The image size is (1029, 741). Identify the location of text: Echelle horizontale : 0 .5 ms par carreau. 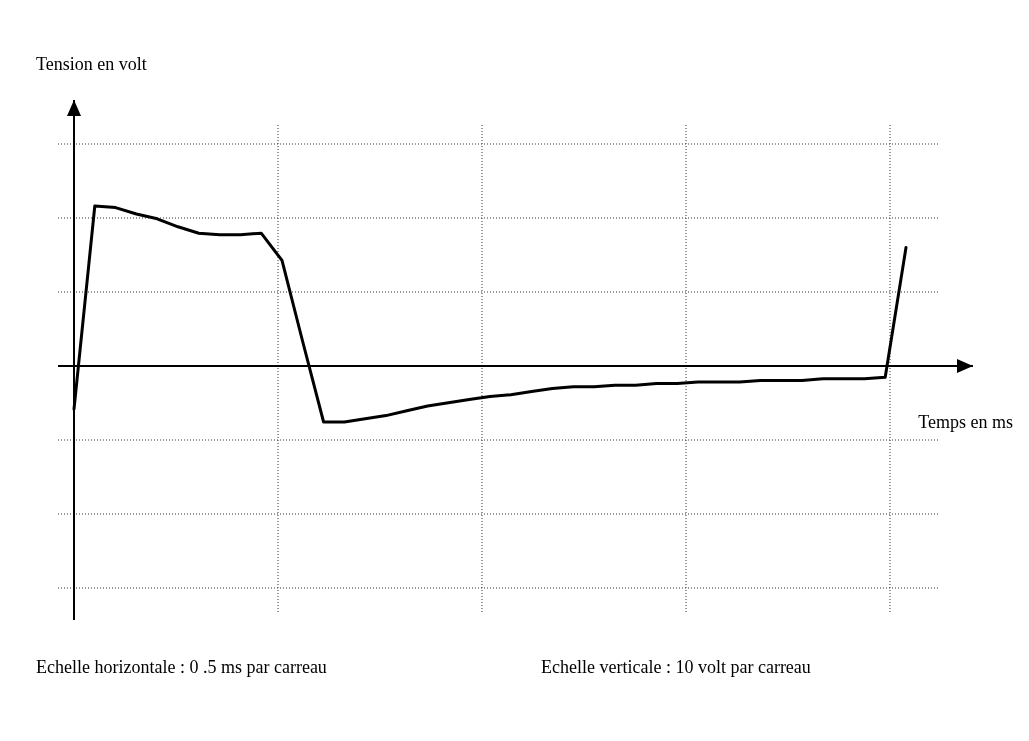
(181, 667).